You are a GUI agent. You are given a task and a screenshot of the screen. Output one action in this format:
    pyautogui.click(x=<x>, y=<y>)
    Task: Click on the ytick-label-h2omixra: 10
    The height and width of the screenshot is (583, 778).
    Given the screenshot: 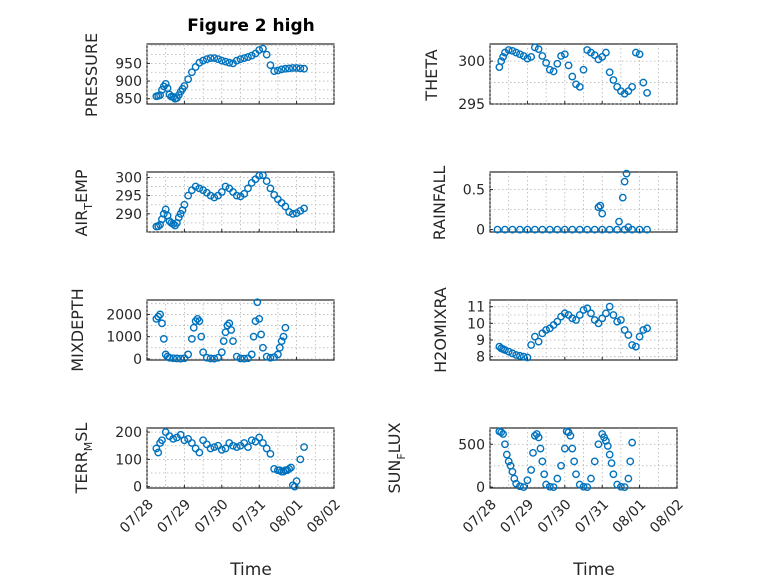 What is the action you would take?
    pyautogui.click(x=476, y=324)
    